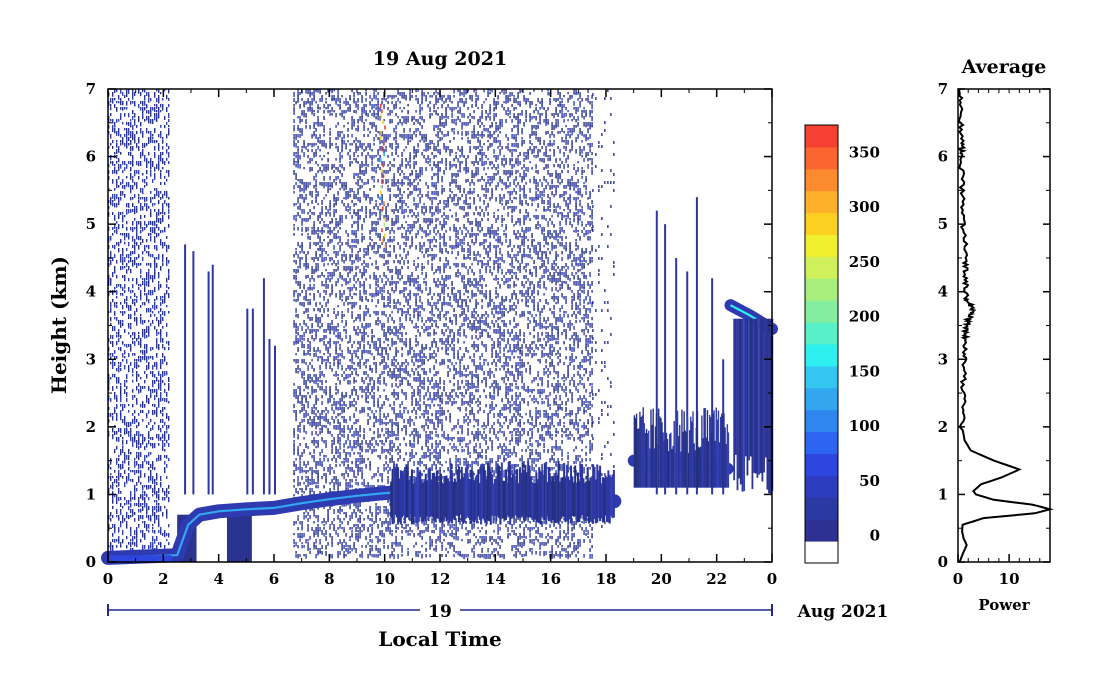  Describe the element at coordinates (943, 427) in the screenshot. I see `average-y-tick-label: 2` at that location.